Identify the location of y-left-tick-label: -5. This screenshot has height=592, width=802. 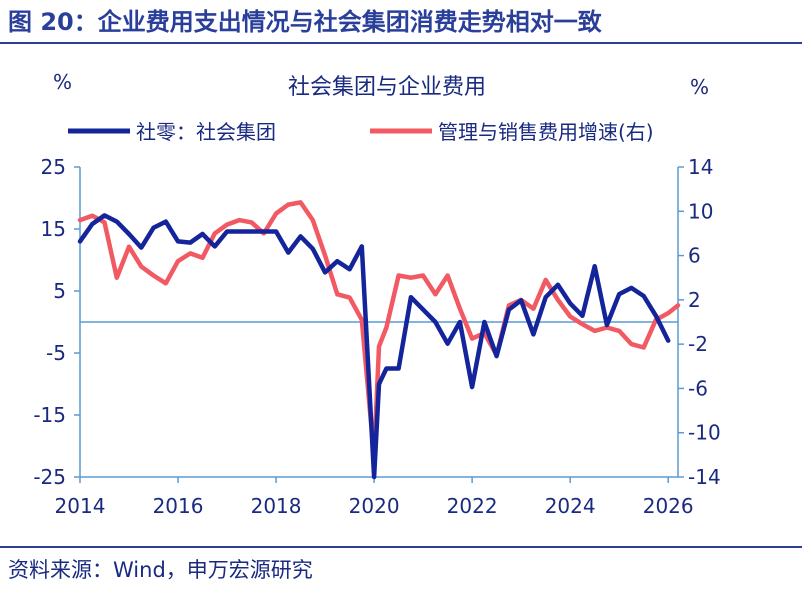
(56, 353).